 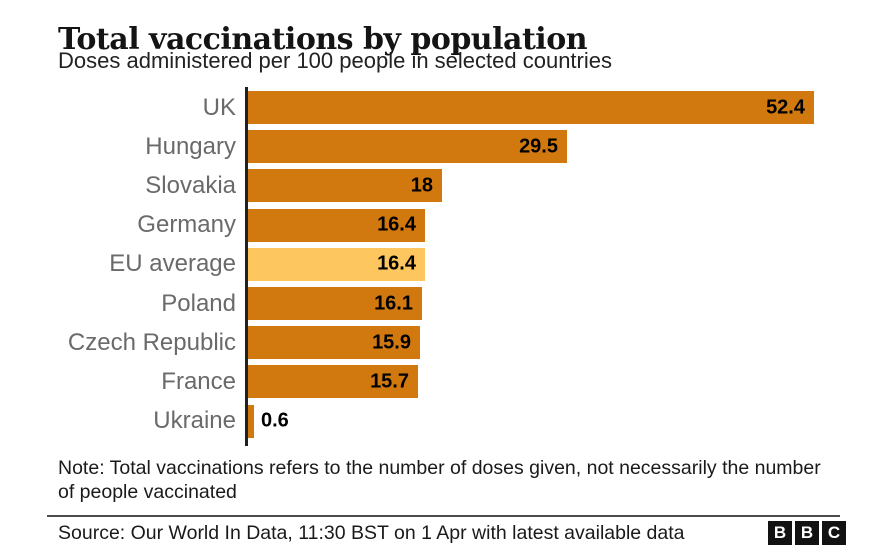 What do you see at coordinates (151, 342) in the screenshot?
I see `category-label: Czech Republic` at bounding box center [151, 342].